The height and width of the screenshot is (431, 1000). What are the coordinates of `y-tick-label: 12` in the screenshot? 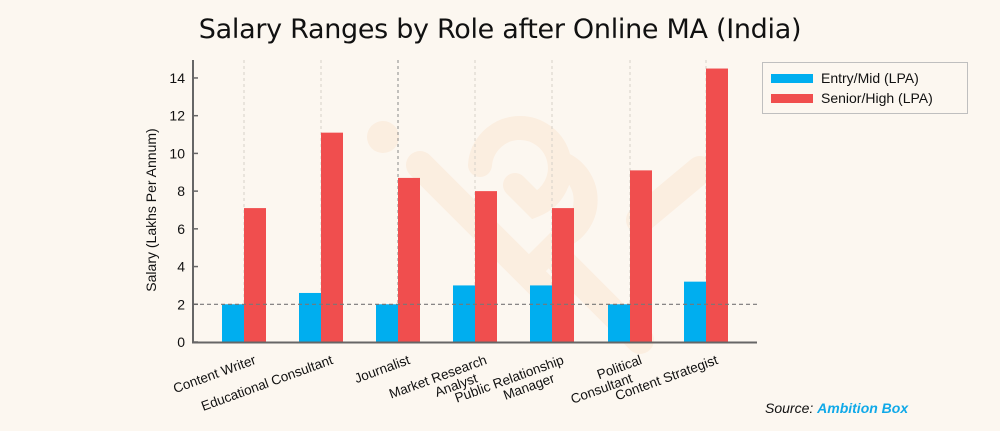 It's located at (177, 116).